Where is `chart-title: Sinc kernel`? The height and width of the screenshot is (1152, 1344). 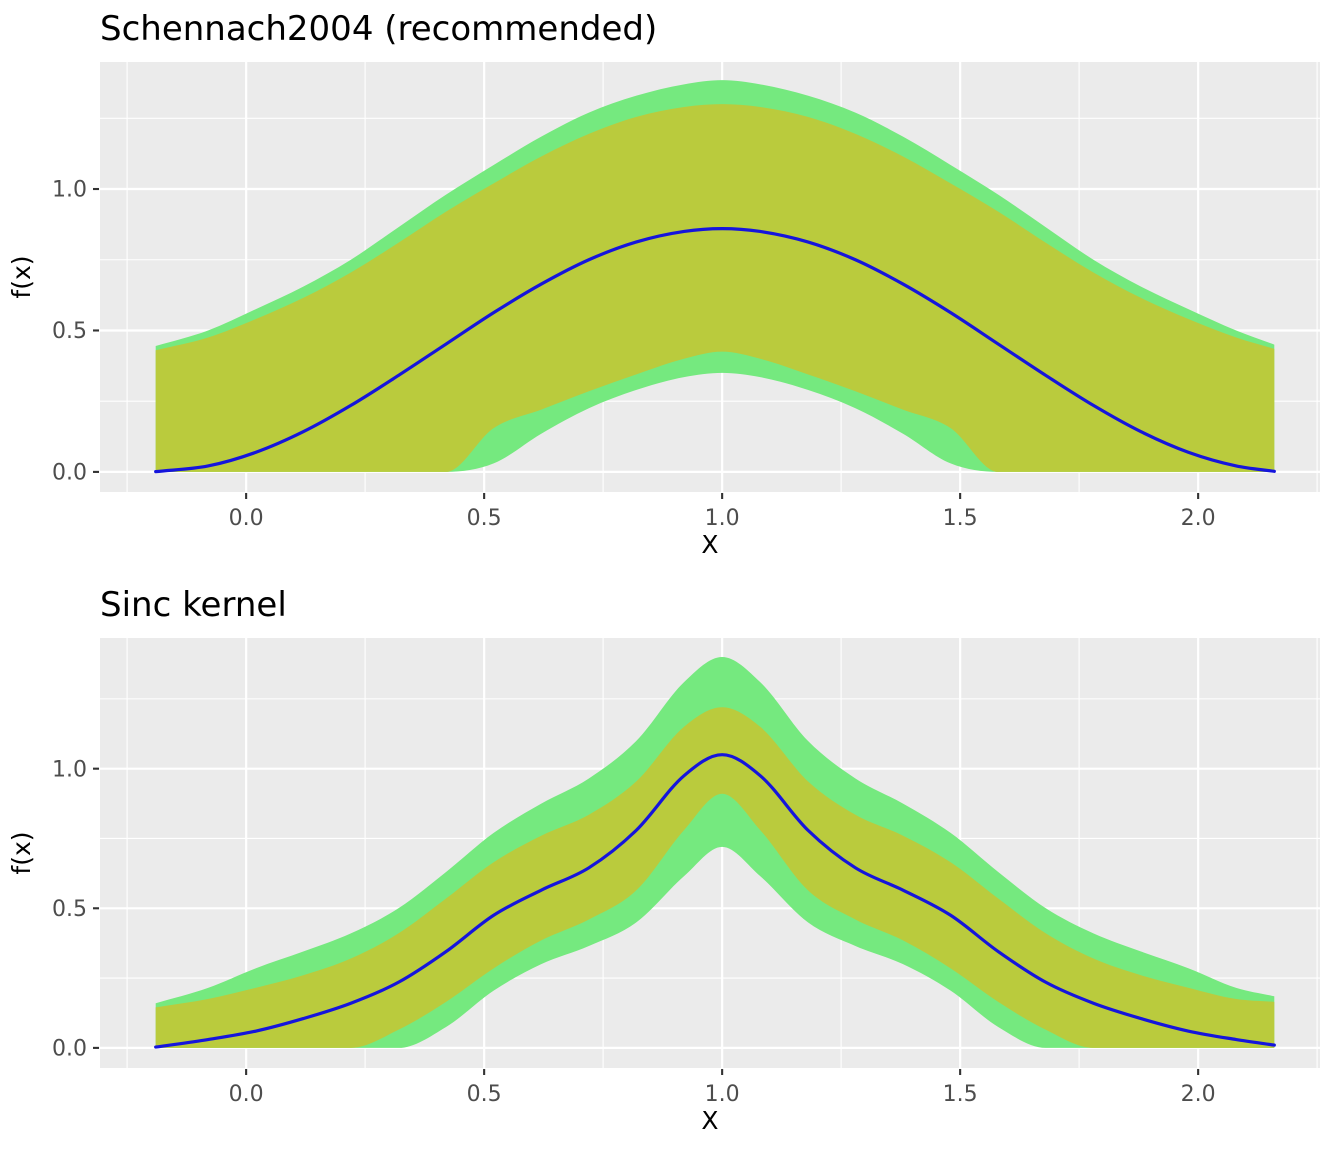 chart-title: Sinc kernel is located at coordinates (193, 605).